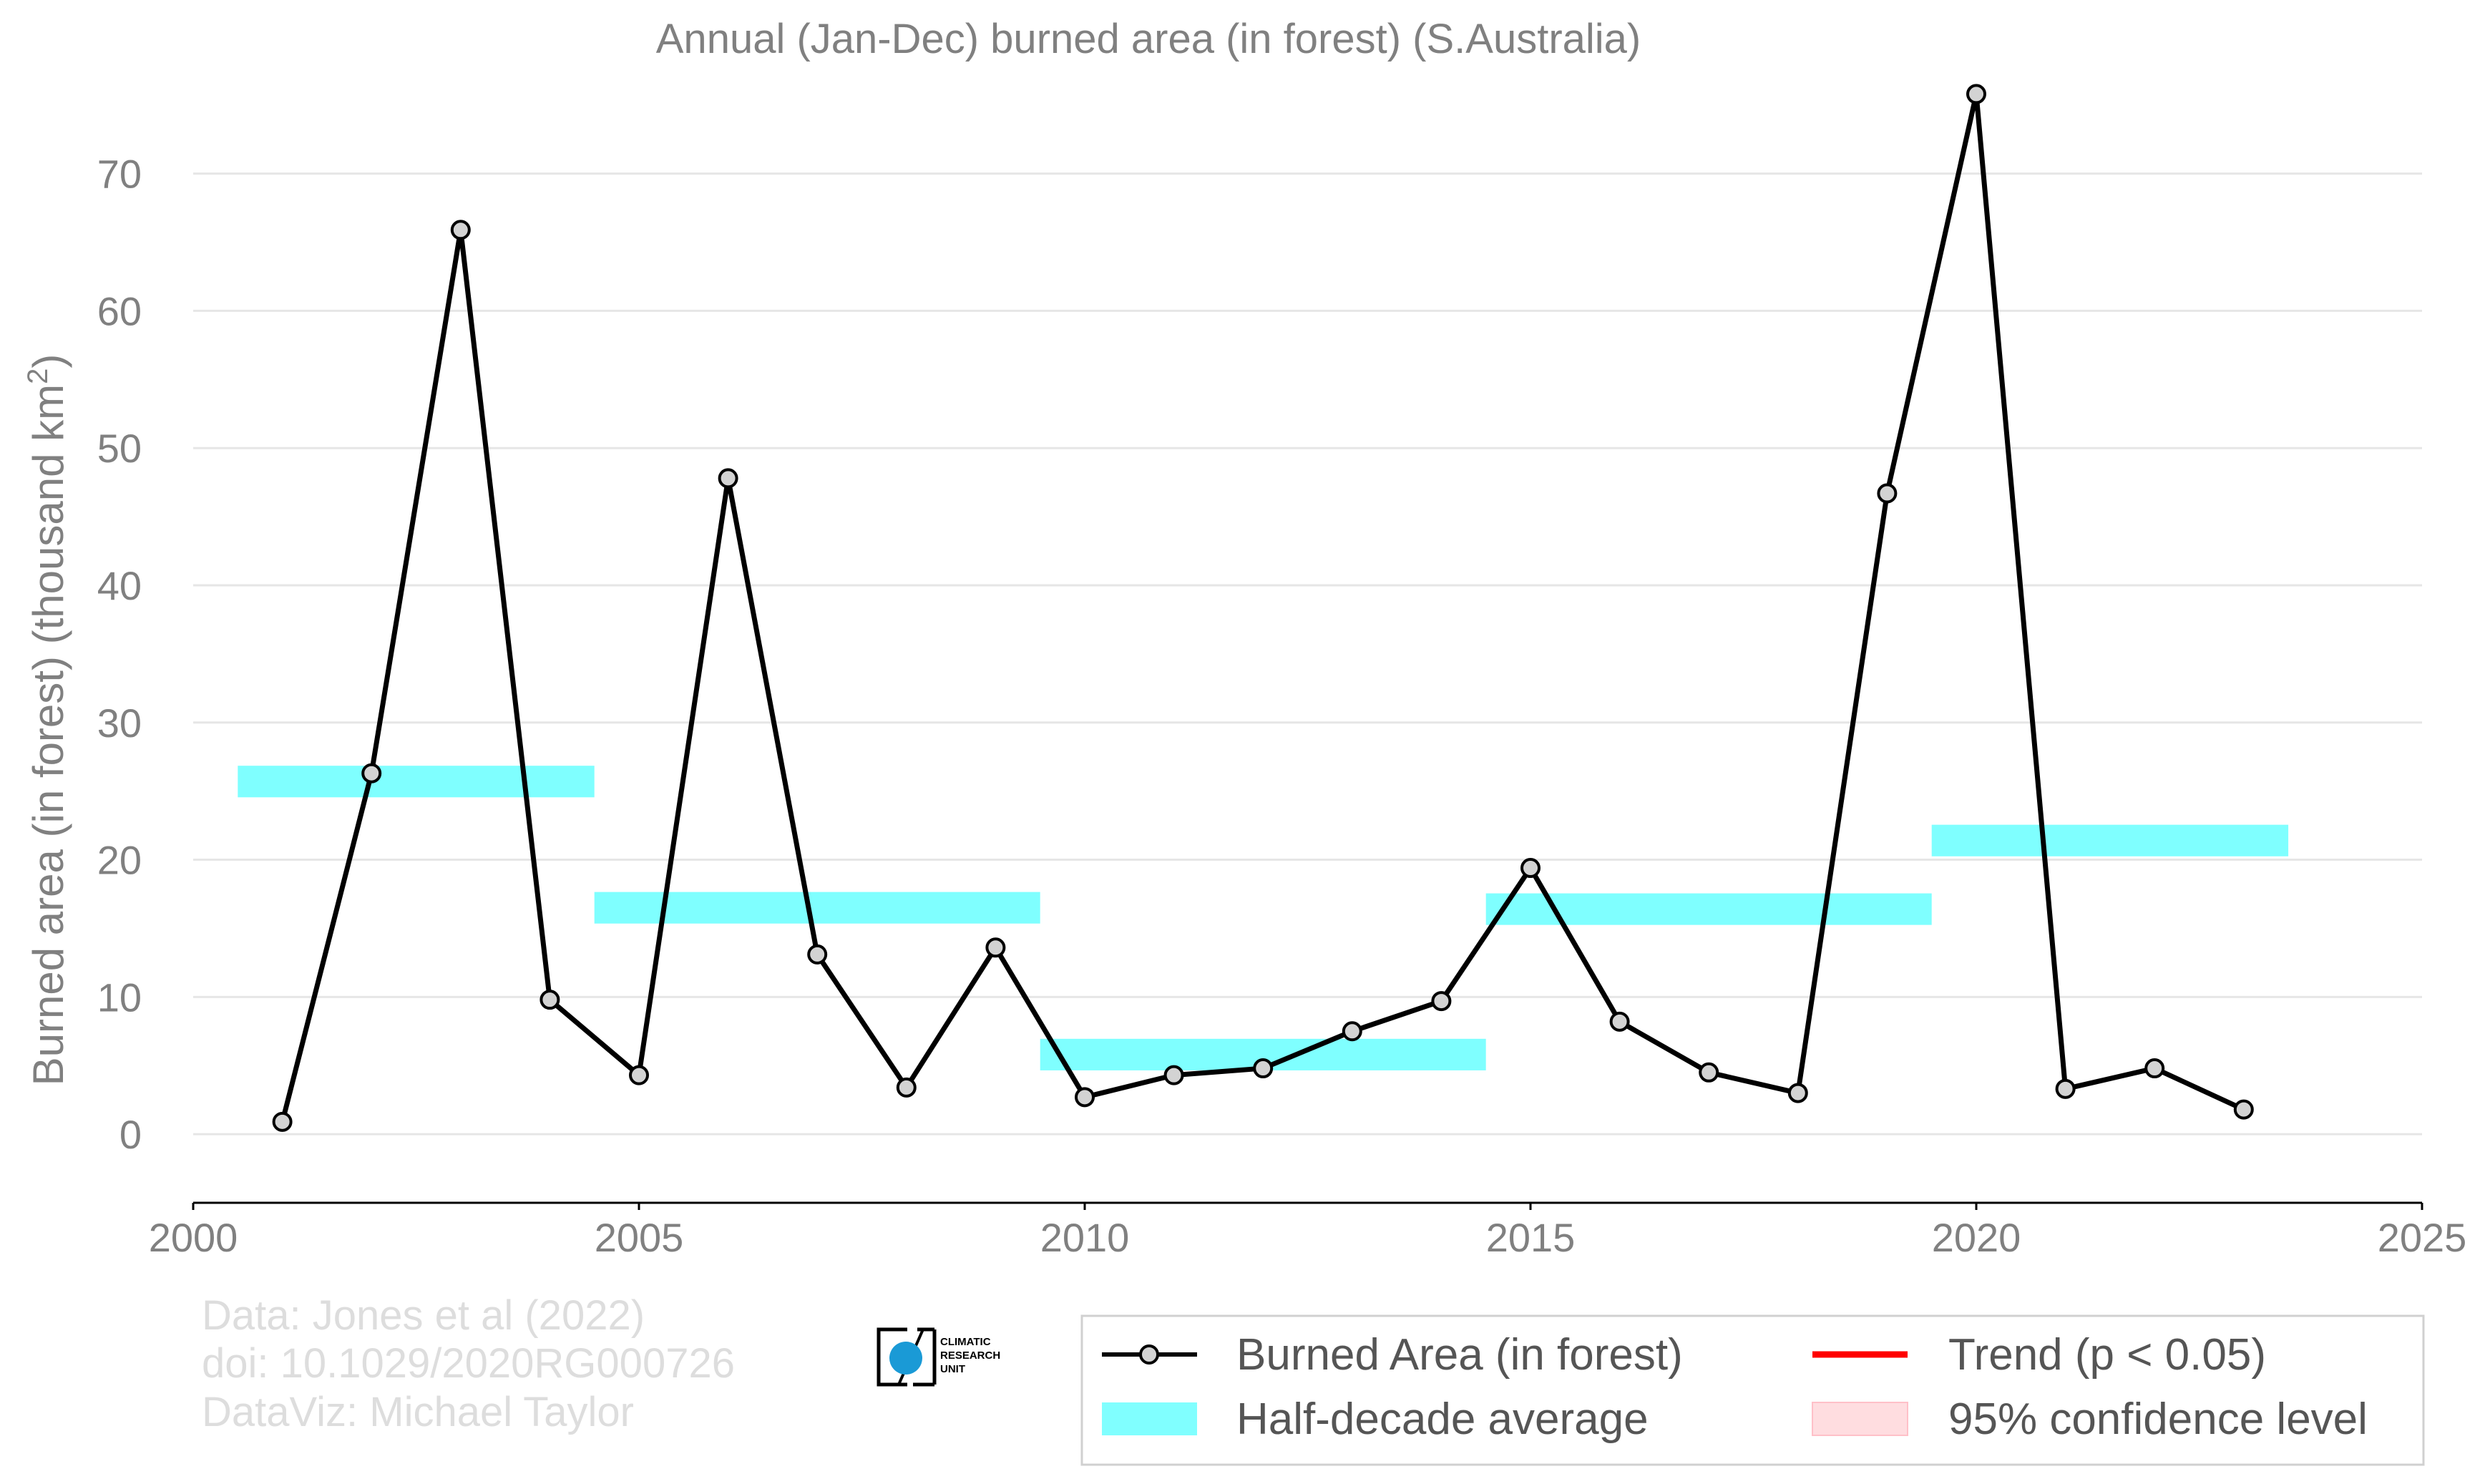 This screenshot has height=1484, width=2485. Describe the element at coordinates (2422, 1237) in the screenshot. I see `x-tick-label: 2025` at that location.